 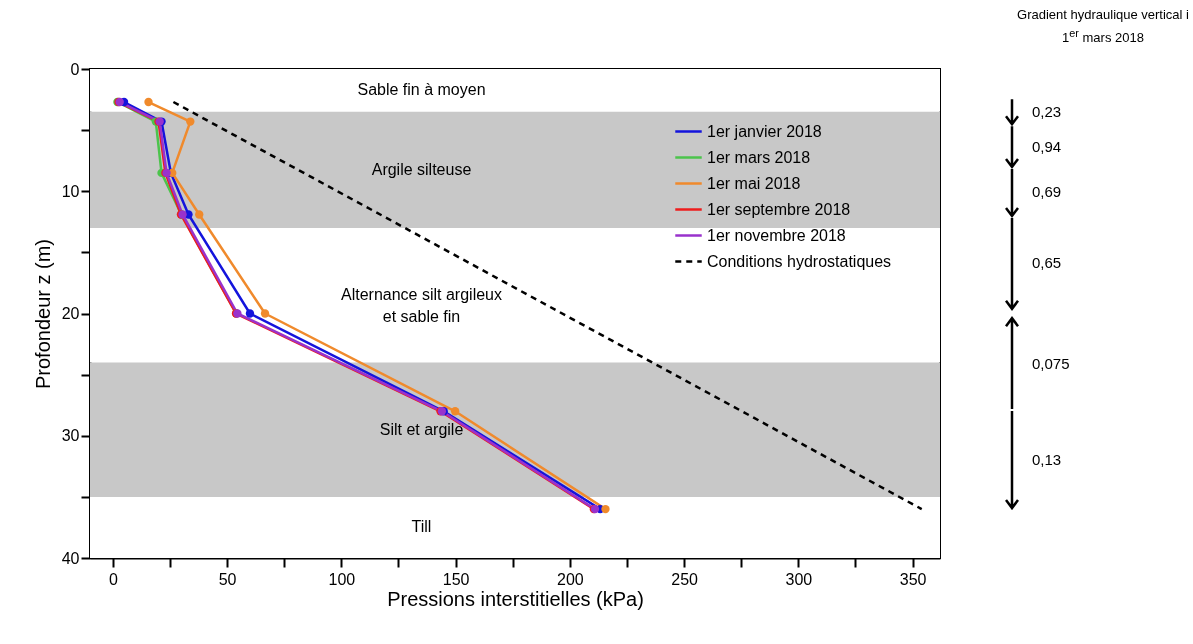 I want to click on text: 0,65, so click(x=1047, y=263).